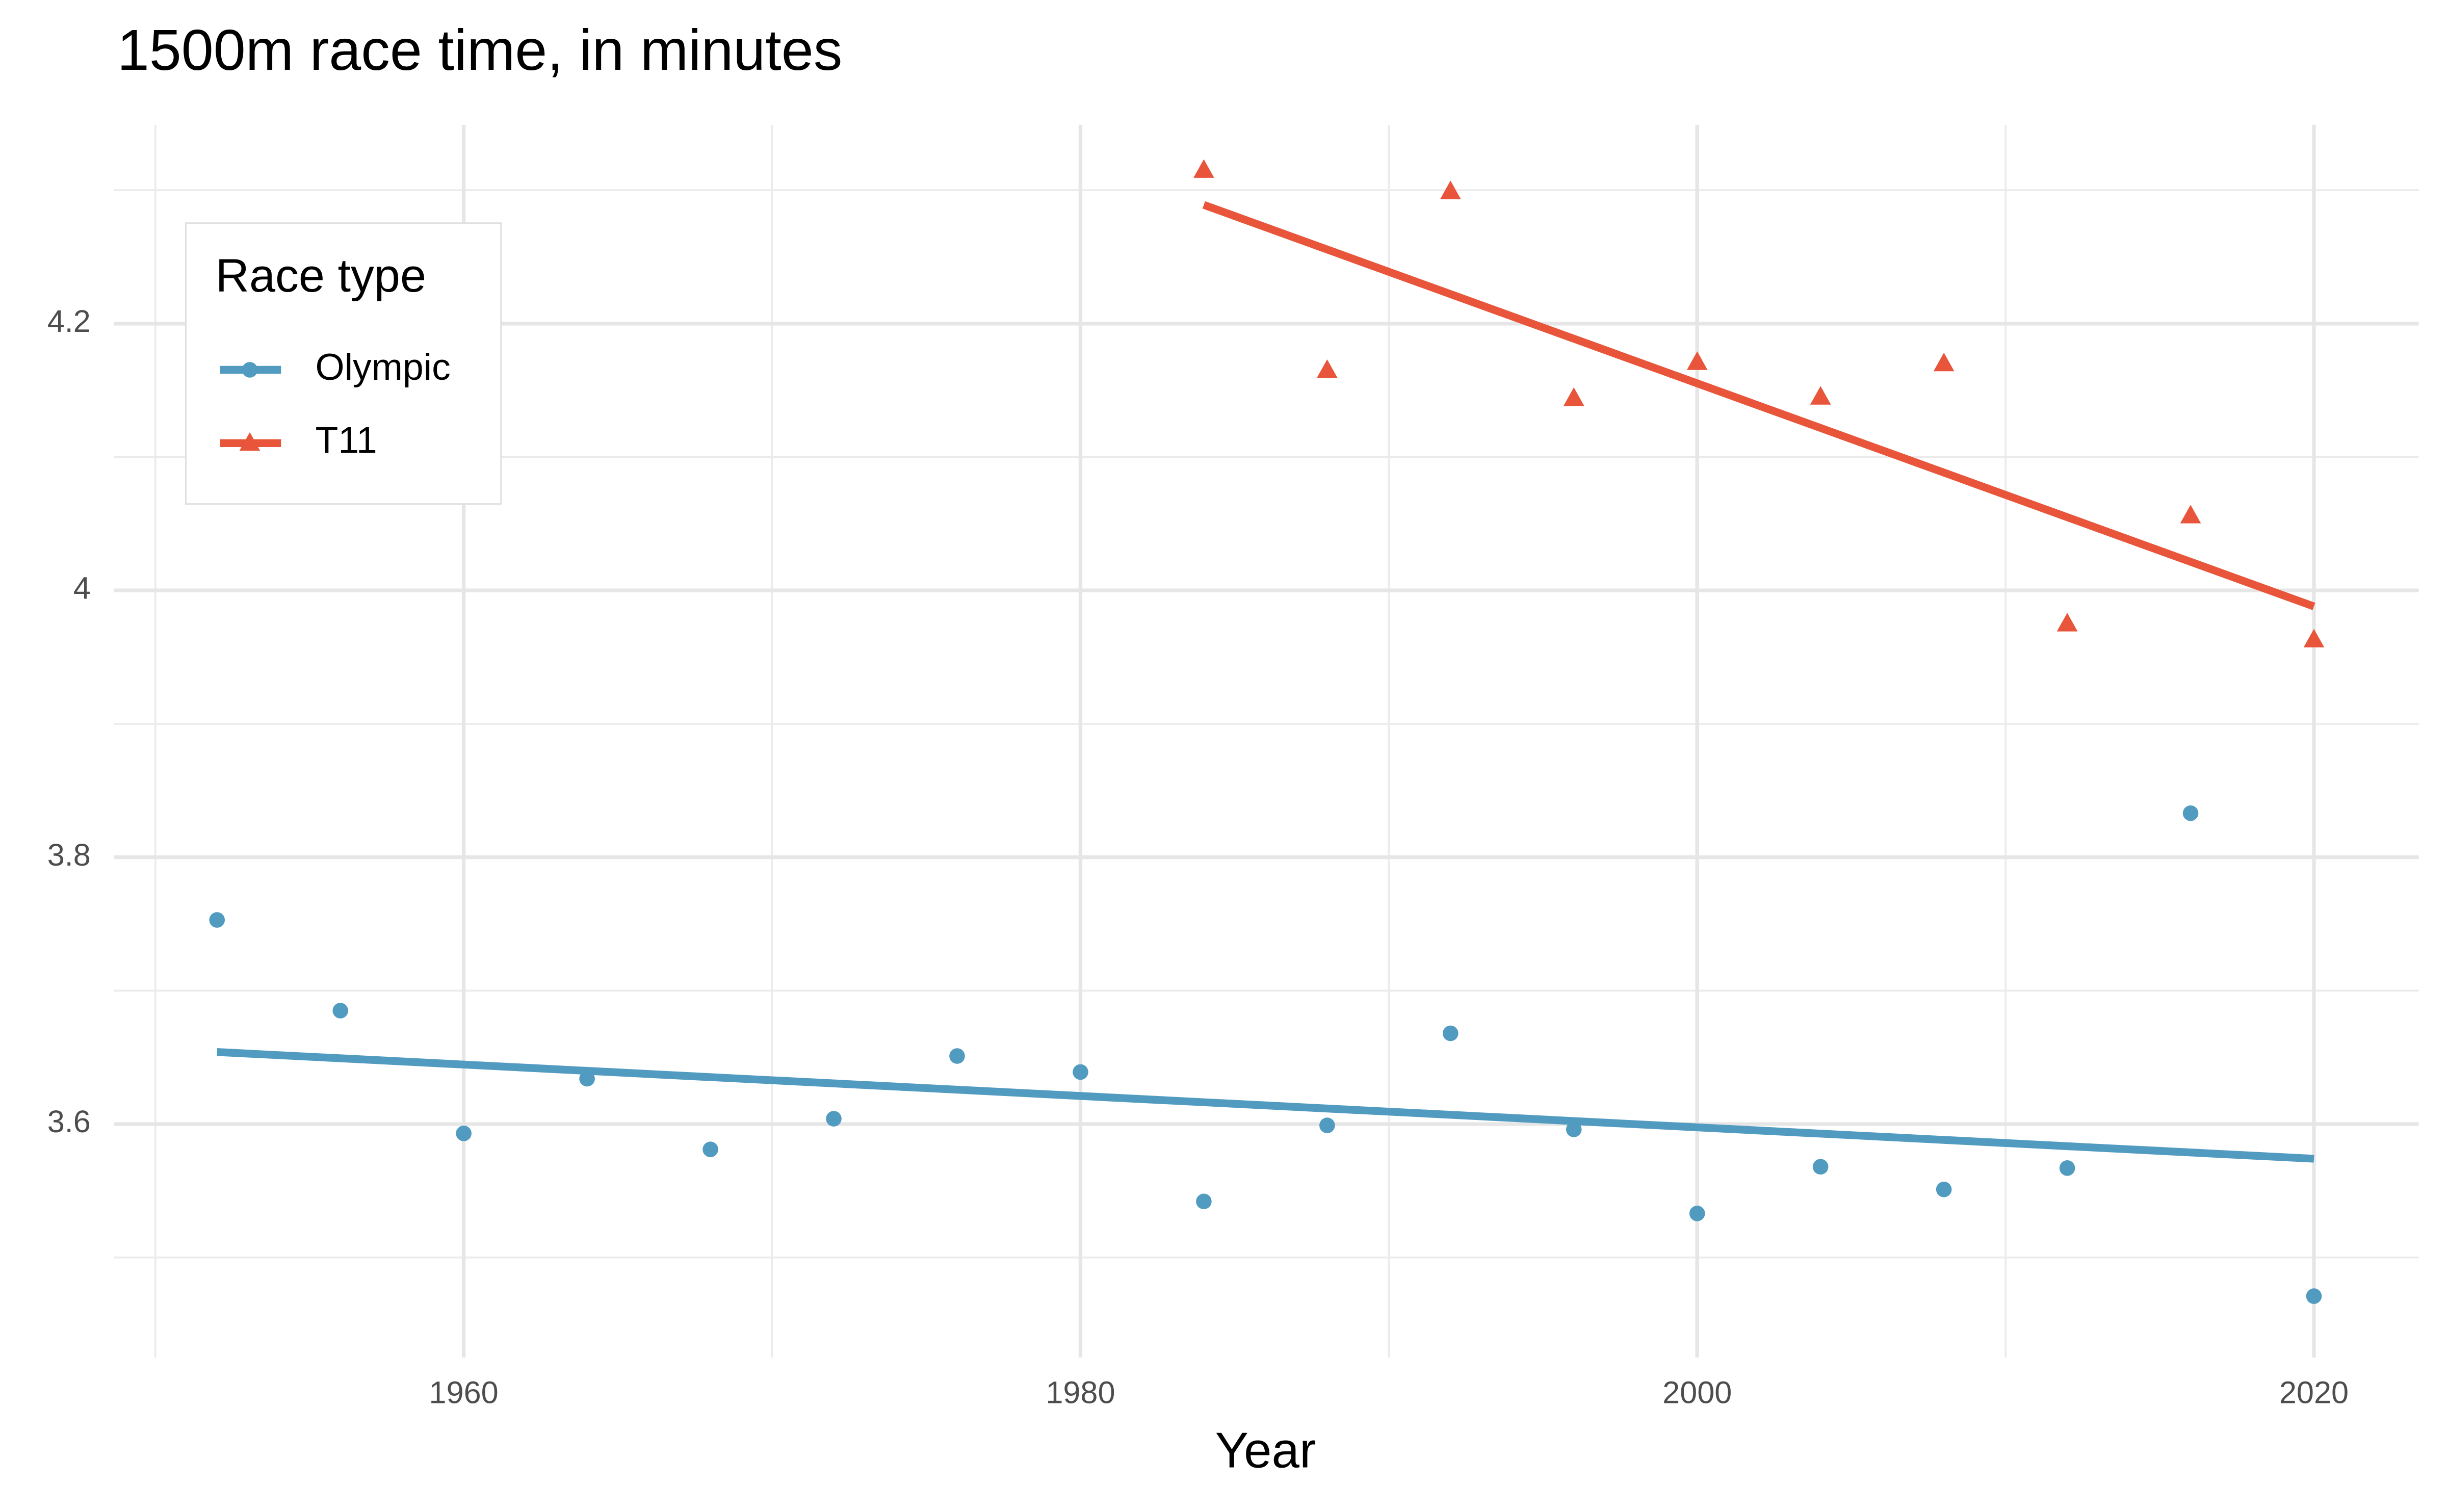 This screenshot has width=2447, height=1512. I want to click on x-tick-label: 2020, so click(2314, 1392).